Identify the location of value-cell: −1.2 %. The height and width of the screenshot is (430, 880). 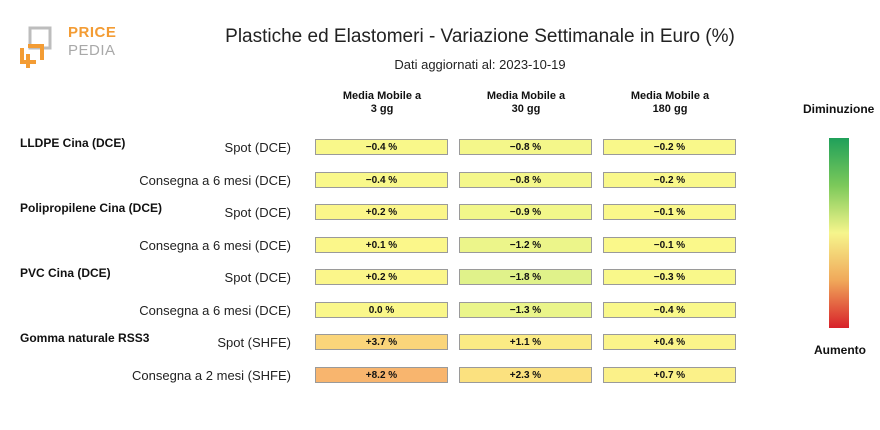
(525, 244).